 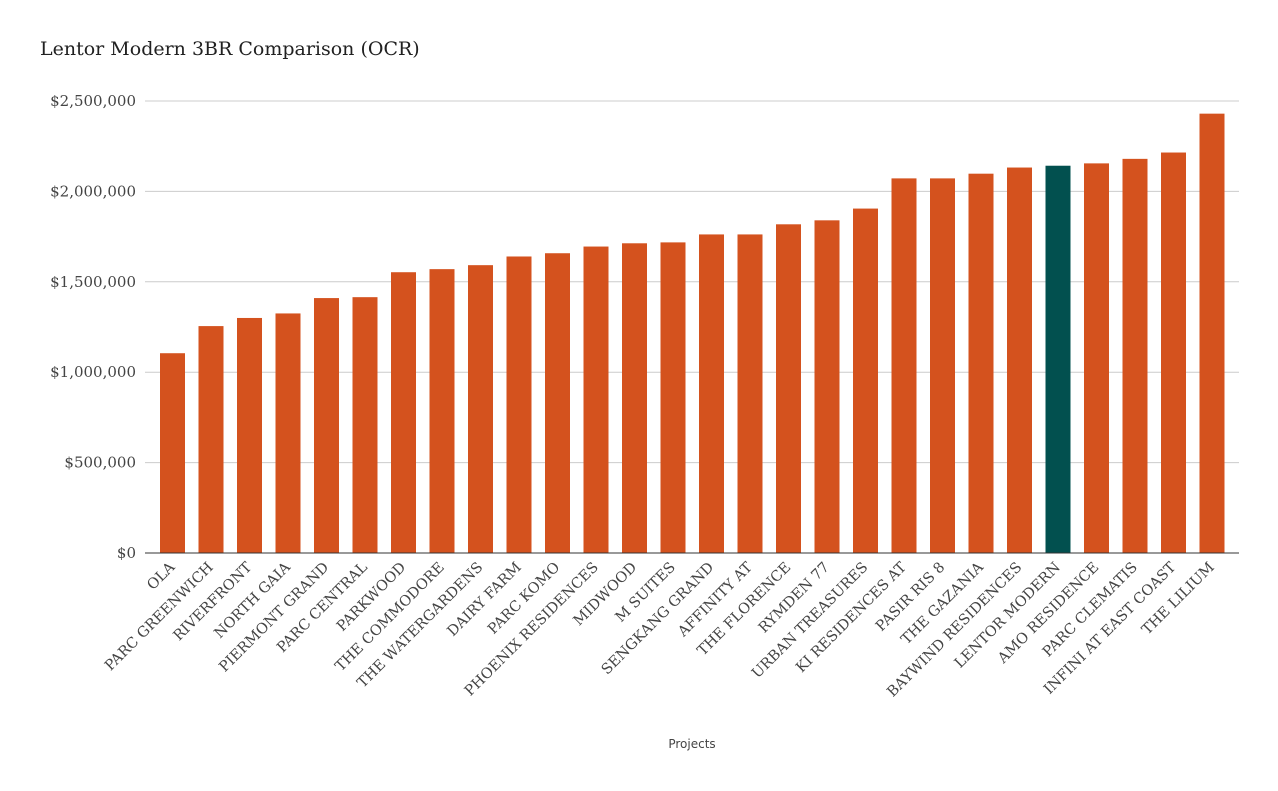 I want to click on y-tick-label: $2,000,000, so click(x=93, y=191).